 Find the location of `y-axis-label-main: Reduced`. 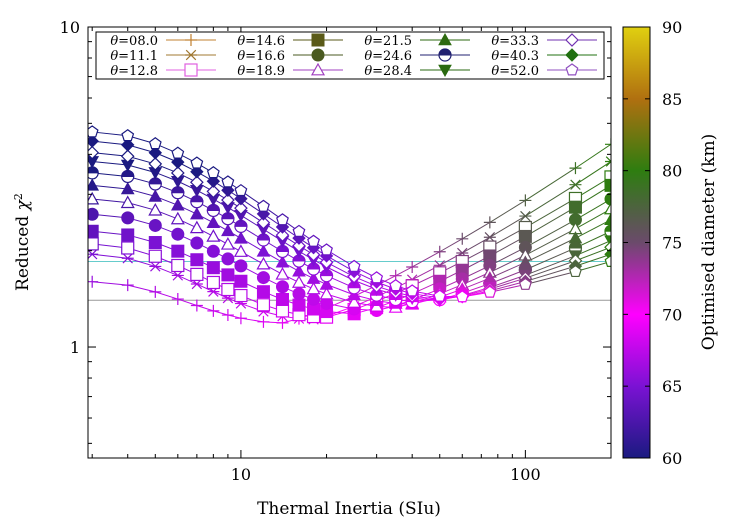

y-axis-label-main: Reduced is located at coordinates (23, 250).